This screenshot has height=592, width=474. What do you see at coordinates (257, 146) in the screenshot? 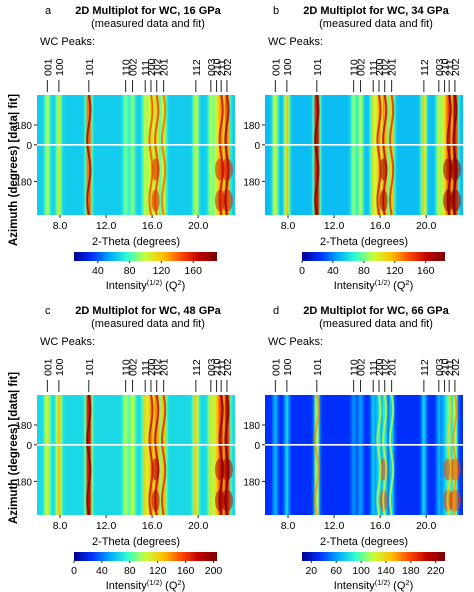
I see `y-tick-label: 0` at bounding box center [257, 146].